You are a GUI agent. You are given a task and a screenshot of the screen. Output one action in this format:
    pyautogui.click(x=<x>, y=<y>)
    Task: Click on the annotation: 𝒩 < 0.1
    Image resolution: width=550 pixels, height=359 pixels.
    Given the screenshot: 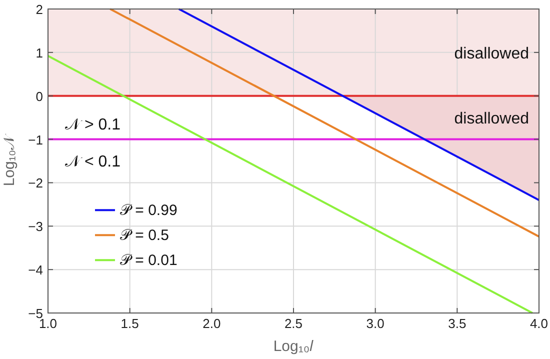 What is the action you would take?
    pyautogui.click(x=93, y=161)
    